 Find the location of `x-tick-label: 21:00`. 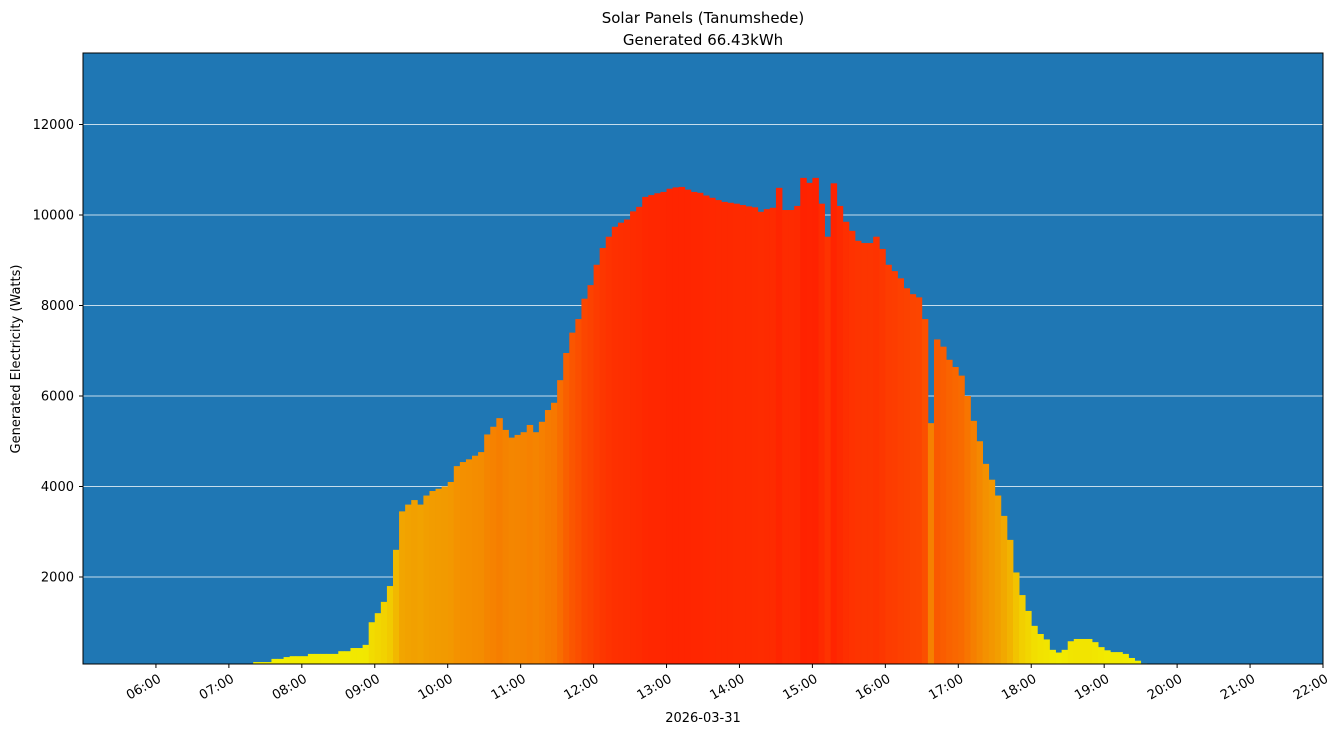

x-tick-label: 21:00 is located at coordinates (1238, 688).